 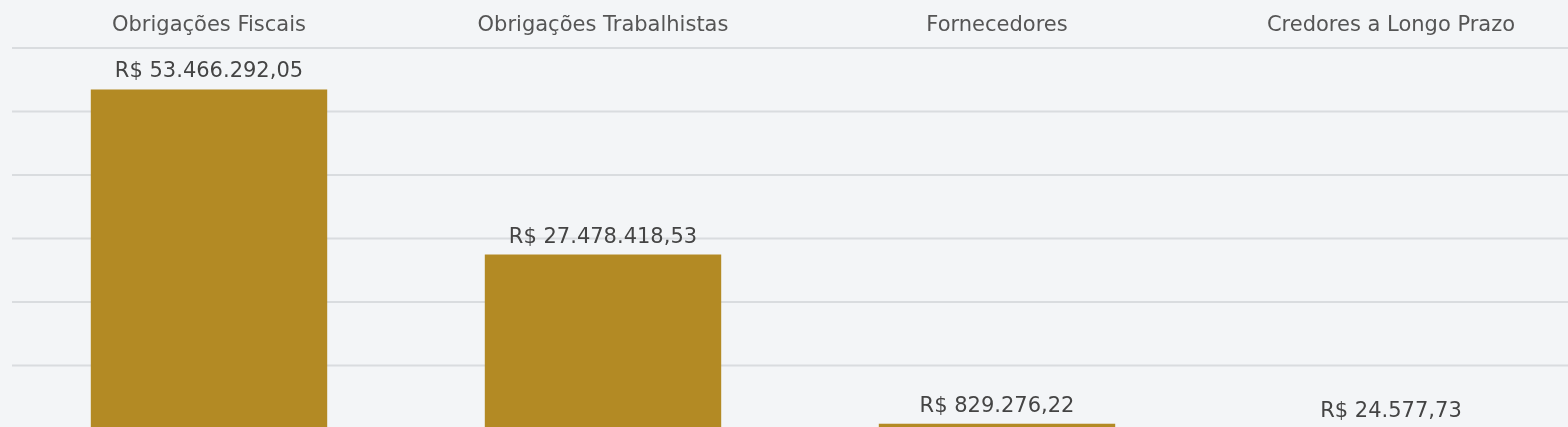 I want to click on data-label: R$ 53.466.292,05, so click(x=209, y=70).